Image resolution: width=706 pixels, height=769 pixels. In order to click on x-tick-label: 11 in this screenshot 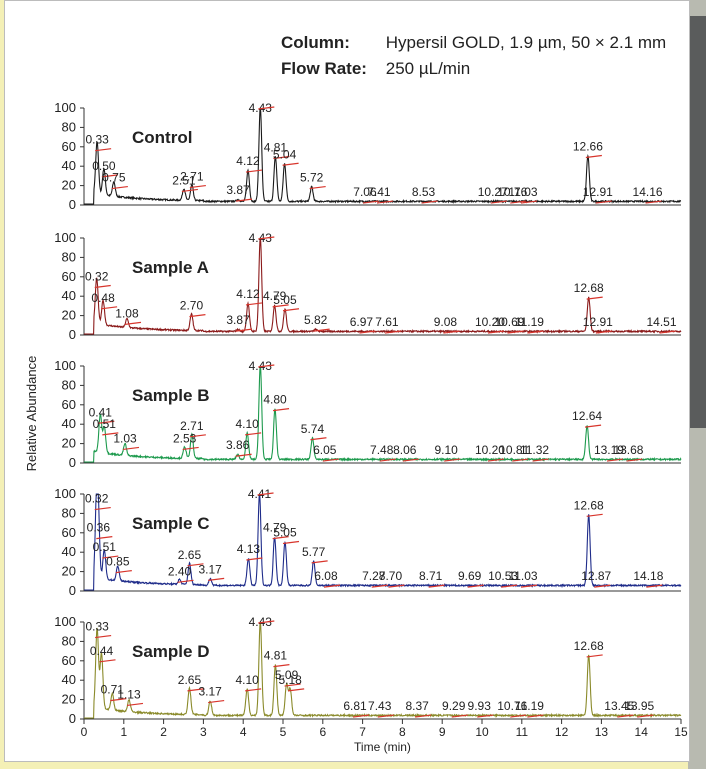, I will do `click(522, 732)`.